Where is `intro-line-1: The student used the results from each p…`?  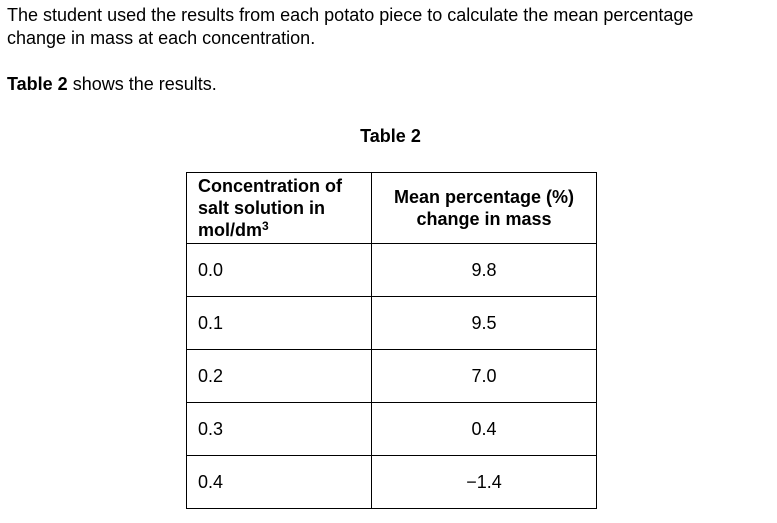 intro-line-1: The student used the results from each p… is located at coordinates (350, 15).